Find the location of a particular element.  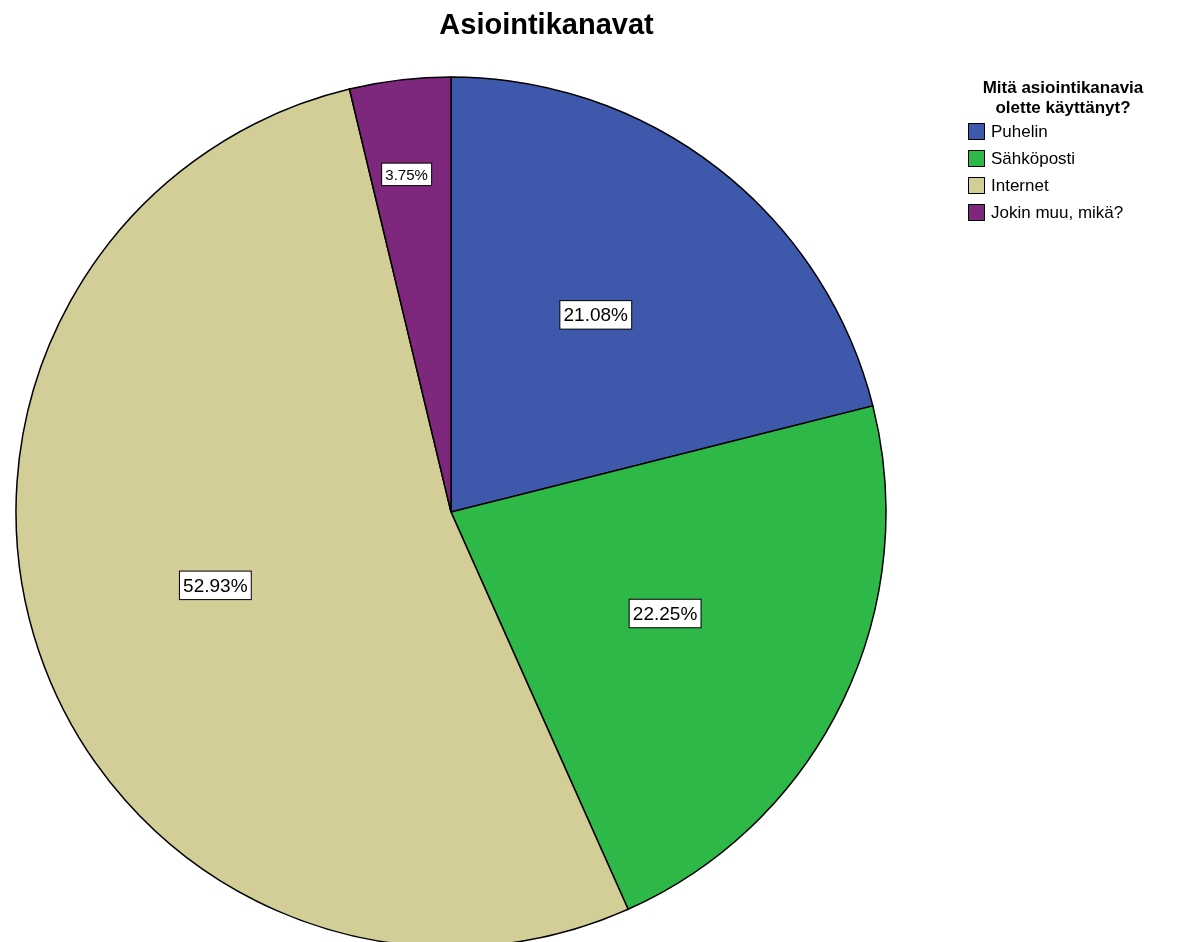

data-label: 22.25% is located at coordinates (665, 614).